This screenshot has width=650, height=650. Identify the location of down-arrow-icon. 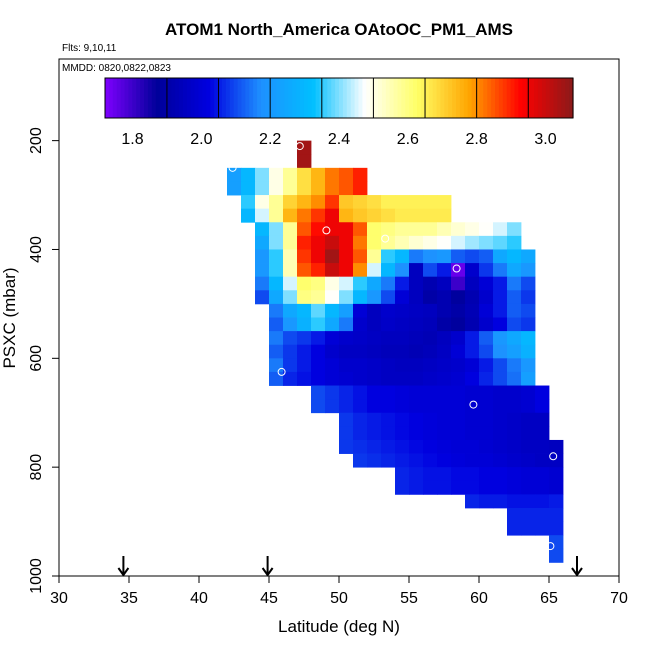
(577, 566).